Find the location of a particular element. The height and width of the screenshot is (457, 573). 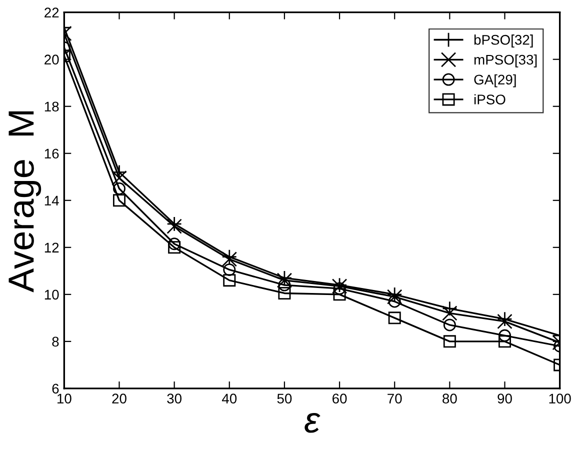

x-tick-label: 50 is located at coordinates (284, 399).